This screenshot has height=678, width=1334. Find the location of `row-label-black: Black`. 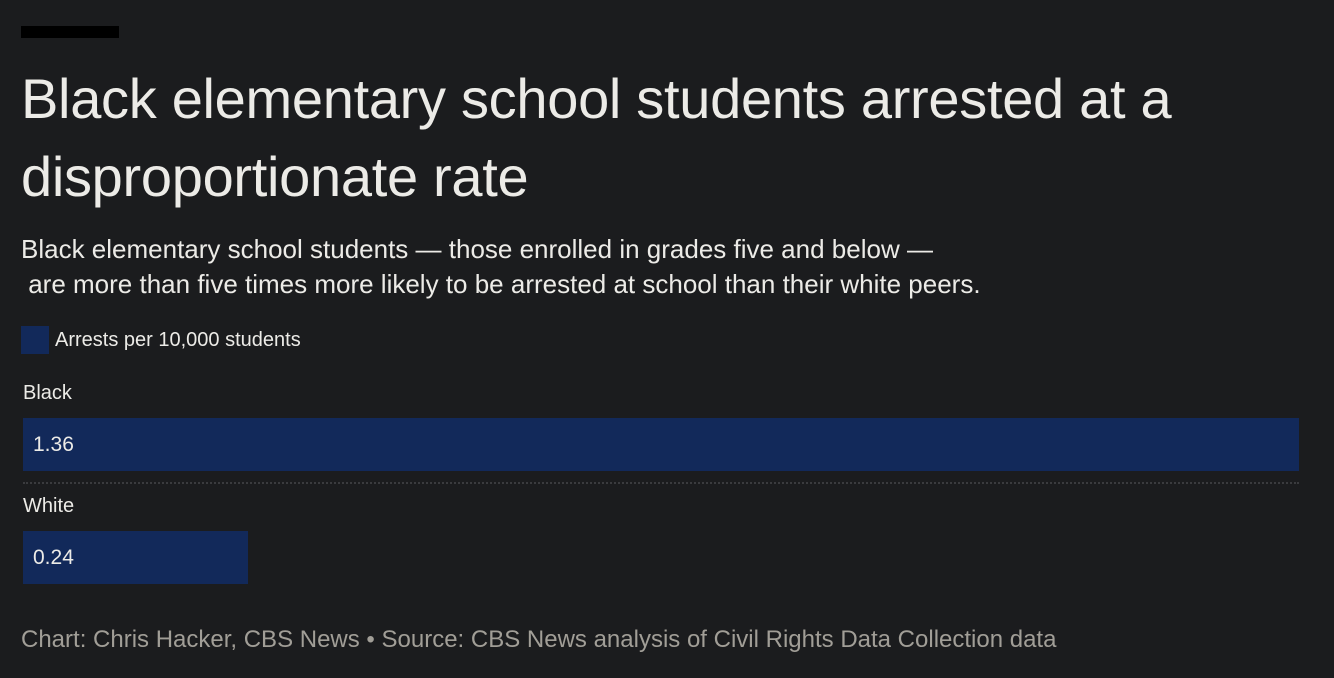

row-label-black: Black is located at coordinates (47, 393).